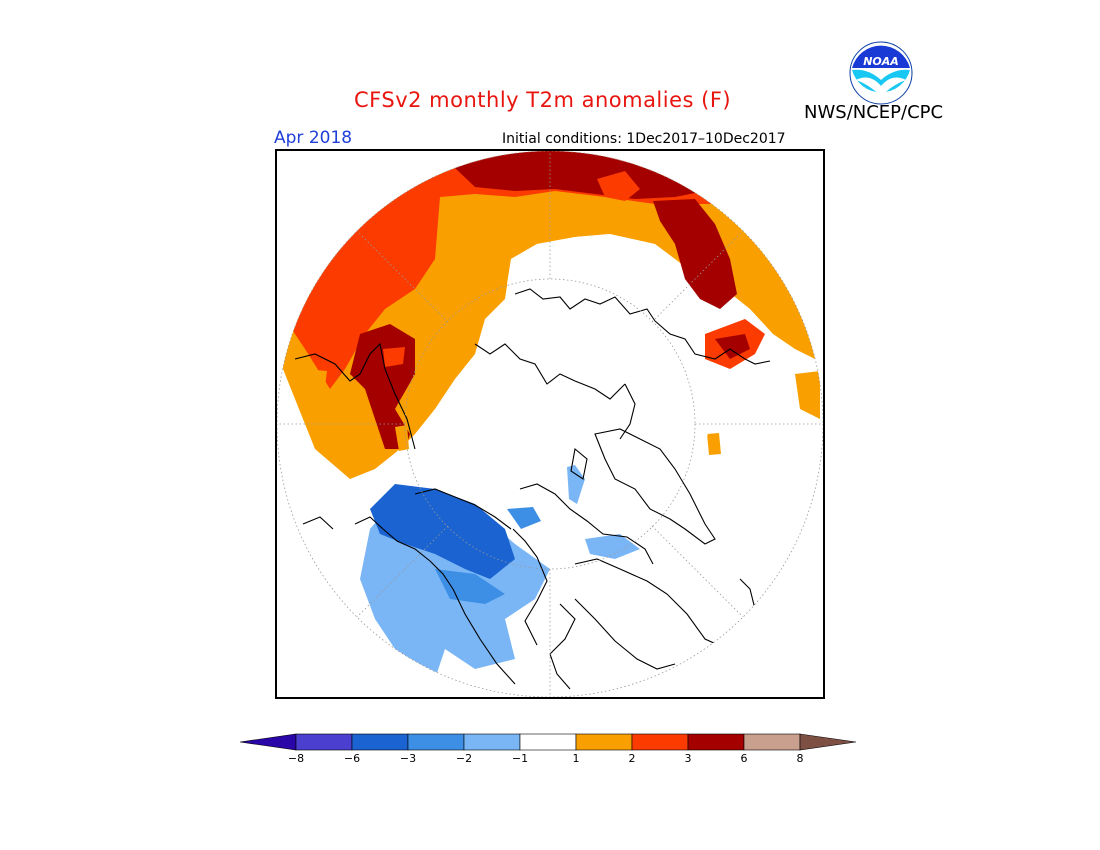  I want to click on agency-label: NWS/NCEP/CPC, so click(874, 112).